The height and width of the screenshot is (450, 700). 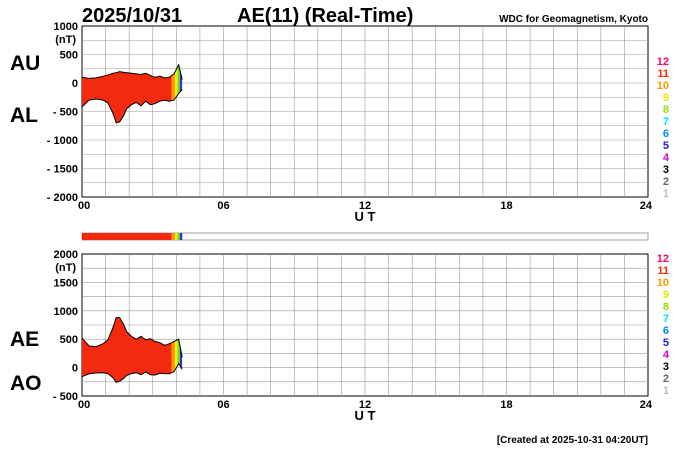 What do you see at coordinates (572, 440) in the screenshot?
I see `created-timestamp: [Created at 2025-10-31 04:20UT]` at bounding box center [572, 440].